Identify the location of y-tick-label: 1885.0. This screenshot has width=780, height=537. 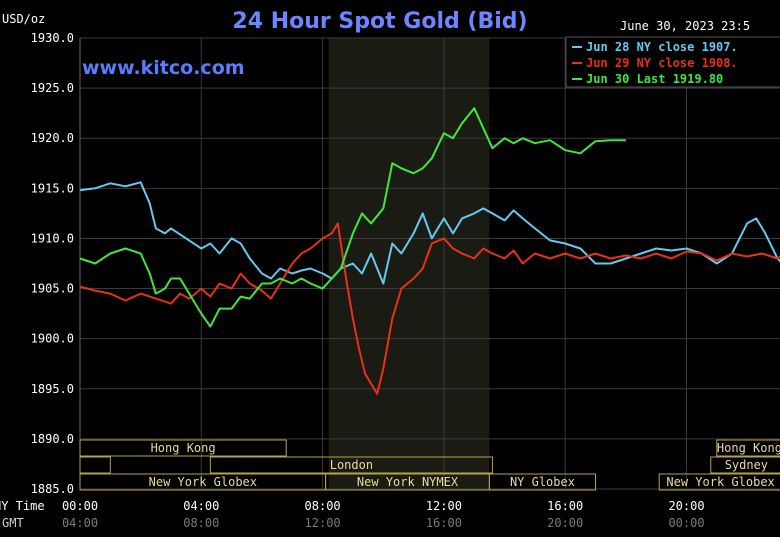
(52, 489).